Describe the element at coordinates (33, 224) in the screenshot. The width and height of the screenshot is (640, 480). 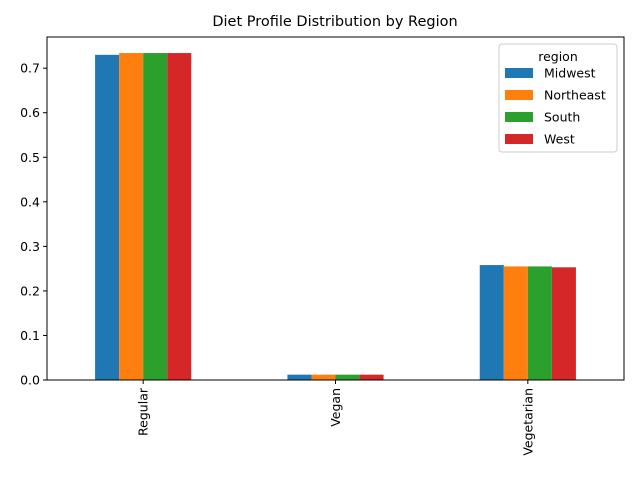
I see `y-axis-ticks: 0.0 0.1 0.2 0.3 0.4 0.5 0.6 0.7` at that location.